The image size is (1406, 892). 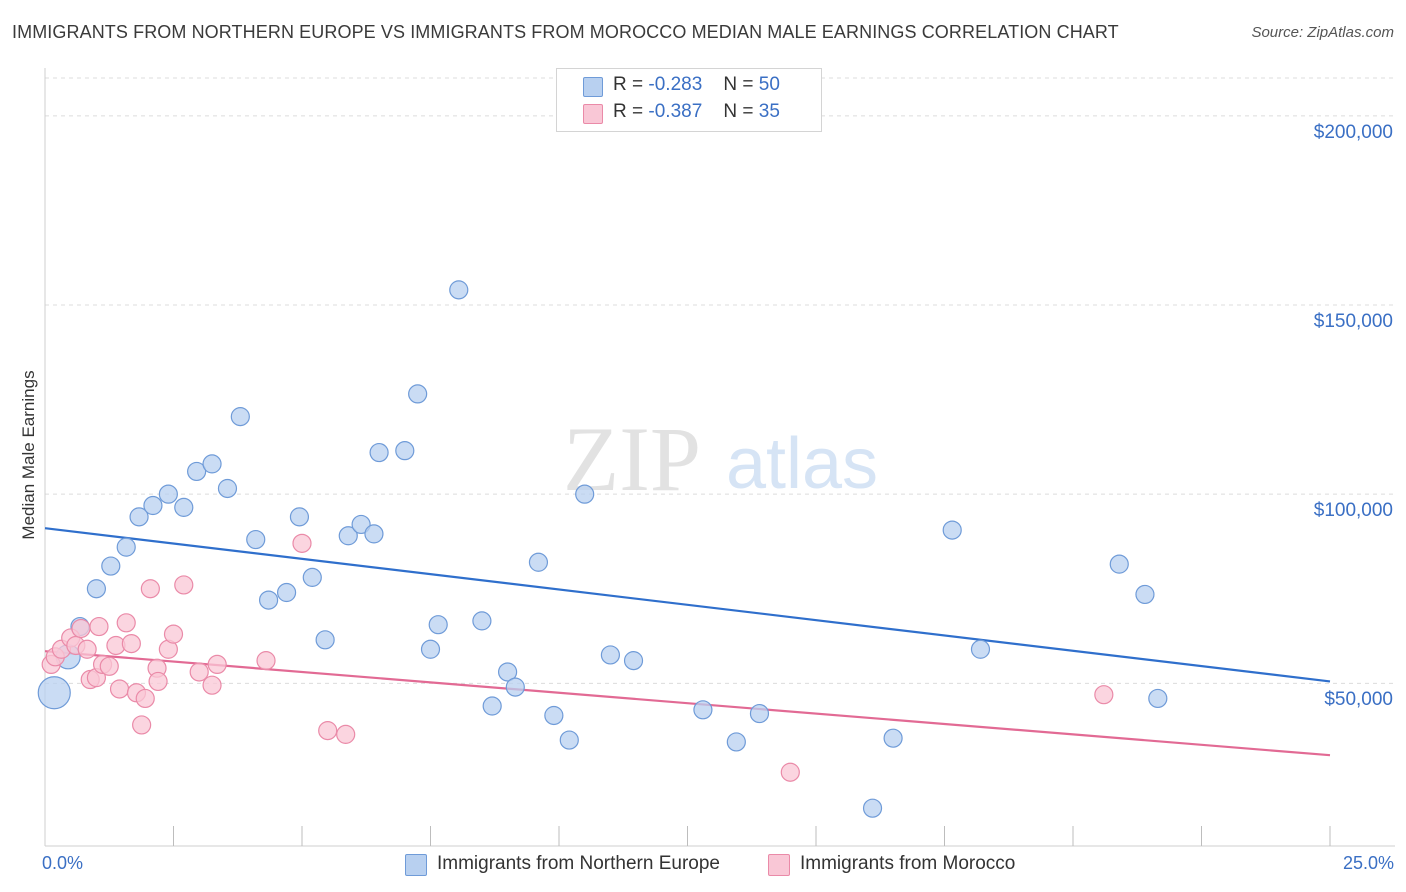 What do you see at coordinates (416, 865) in the screenshot?
I see `bottom-legend-swatch-blue` at bounding box center [416, 865].